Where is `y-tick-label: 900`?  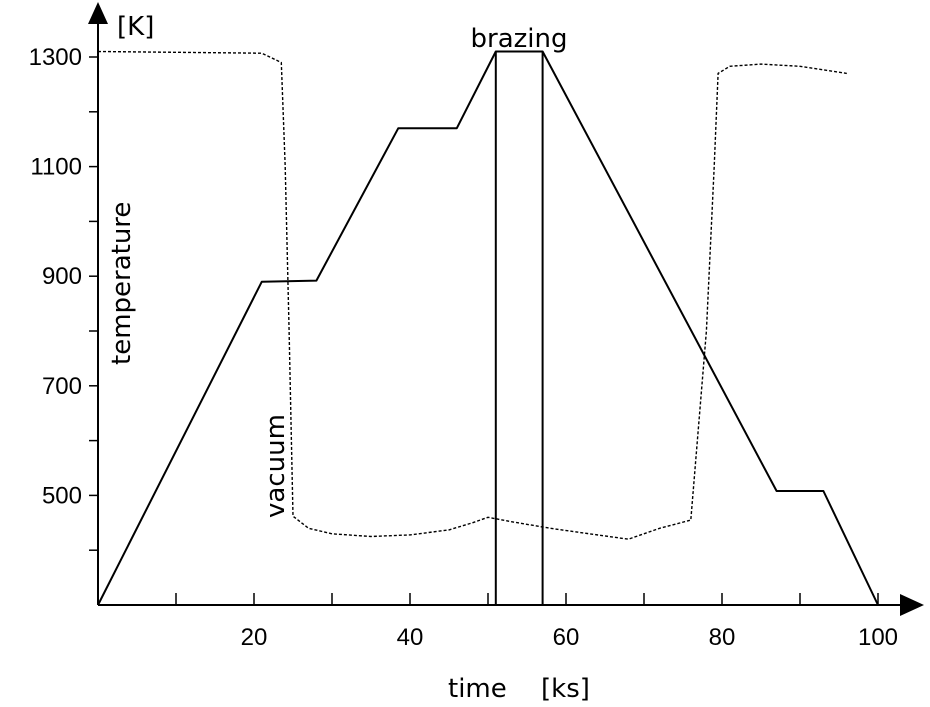 y-tick-label: 900 is located at coordinates (62, 276).